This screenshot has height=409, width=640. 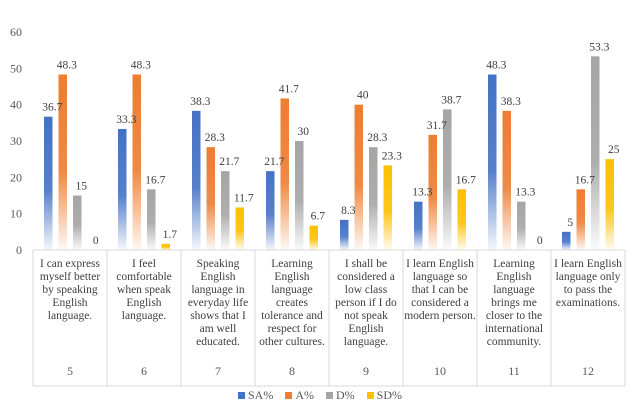 What do you see at coordinates (614, 150) in the screenshot?
I see `data-label: 25` at bounding box center [614, 150].